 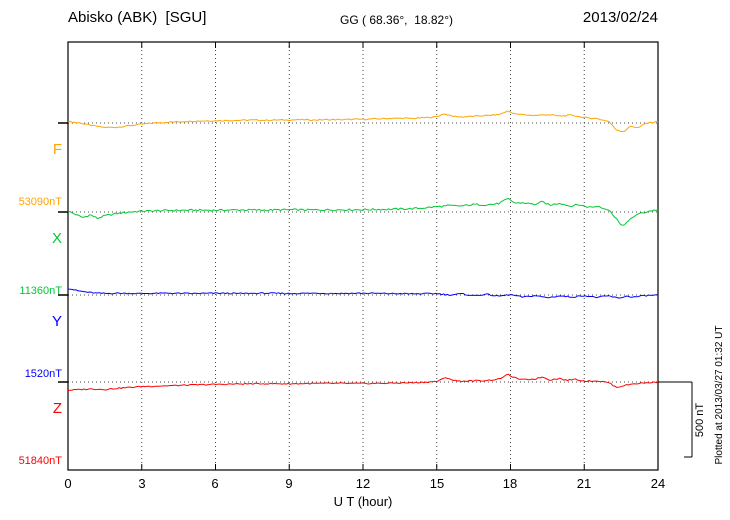 What do you see at coordinates (137, 17) in the screenshot?
I see `station-title: Abisko (ABK) [SGU]` at bounding box center [137, 17].